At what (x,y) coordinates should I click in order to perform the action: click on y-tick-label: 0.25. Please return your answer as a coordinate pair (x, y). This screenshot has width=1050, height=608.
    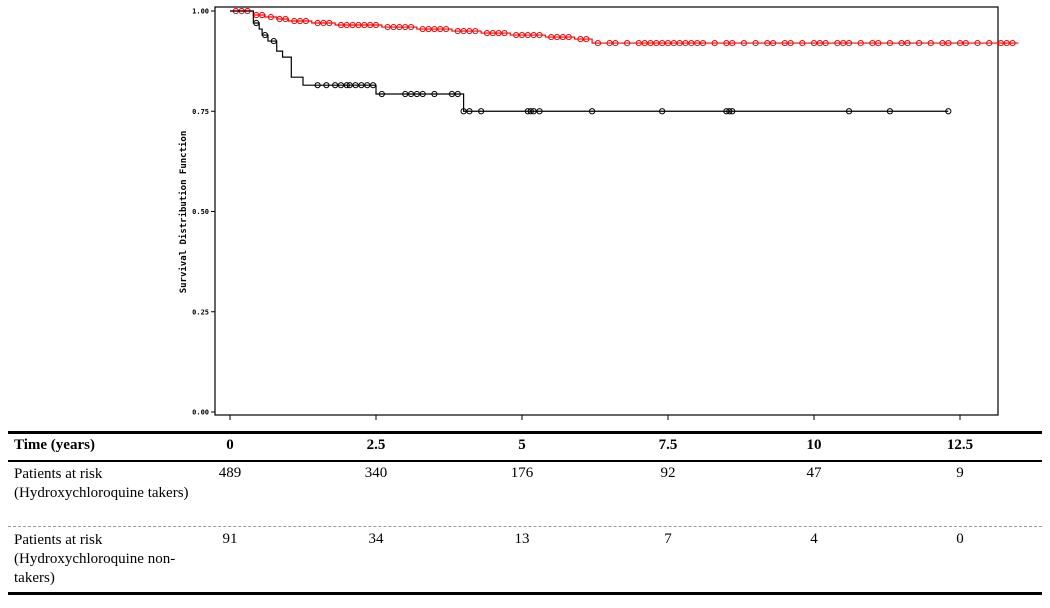
    Looking at the image, I should click on (200, 312).